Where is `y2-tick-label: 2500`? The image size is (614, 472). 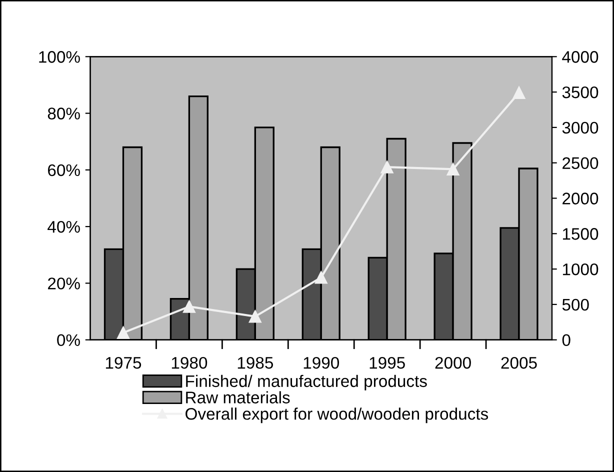
y2-tick-label: 2500 is located at coordinates (580, 163).